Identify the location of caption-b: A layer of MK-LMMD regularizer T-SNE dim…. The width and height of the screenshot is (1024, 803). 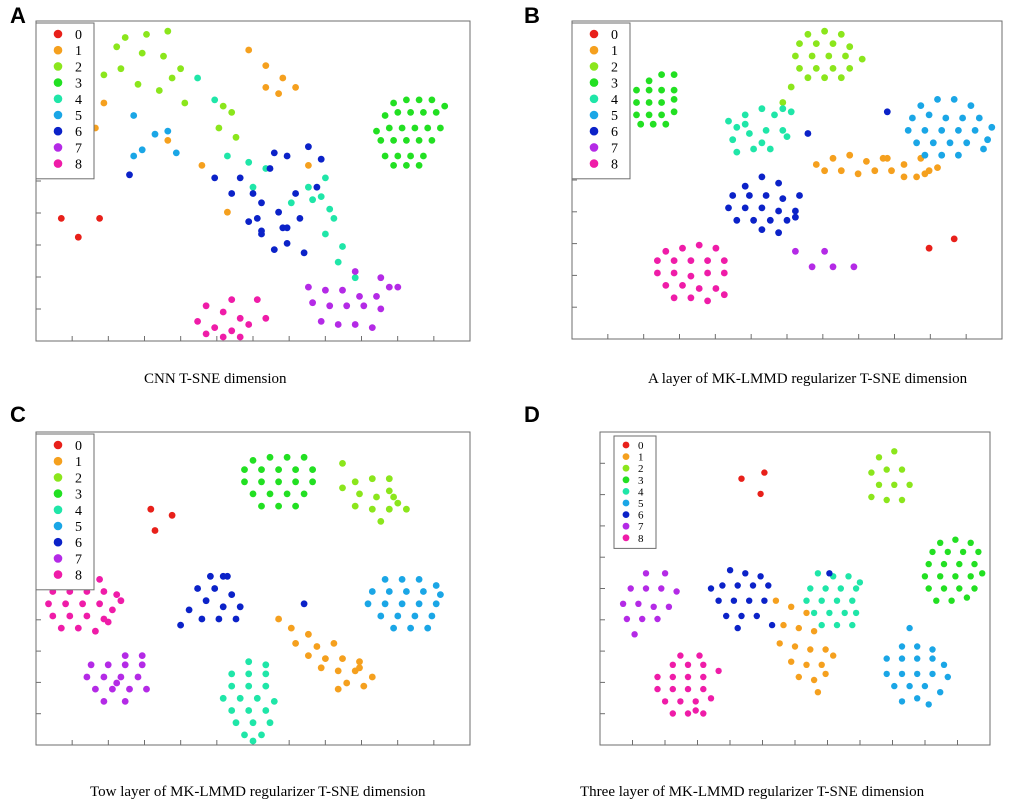
(808, 379).